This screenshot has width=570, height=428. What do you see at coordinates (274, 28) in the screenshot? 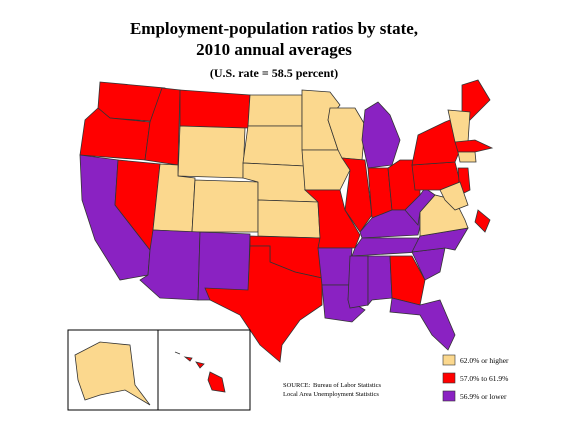
I see `title-line: Employment-population ratios by state,` at bounding box center [274, 28].